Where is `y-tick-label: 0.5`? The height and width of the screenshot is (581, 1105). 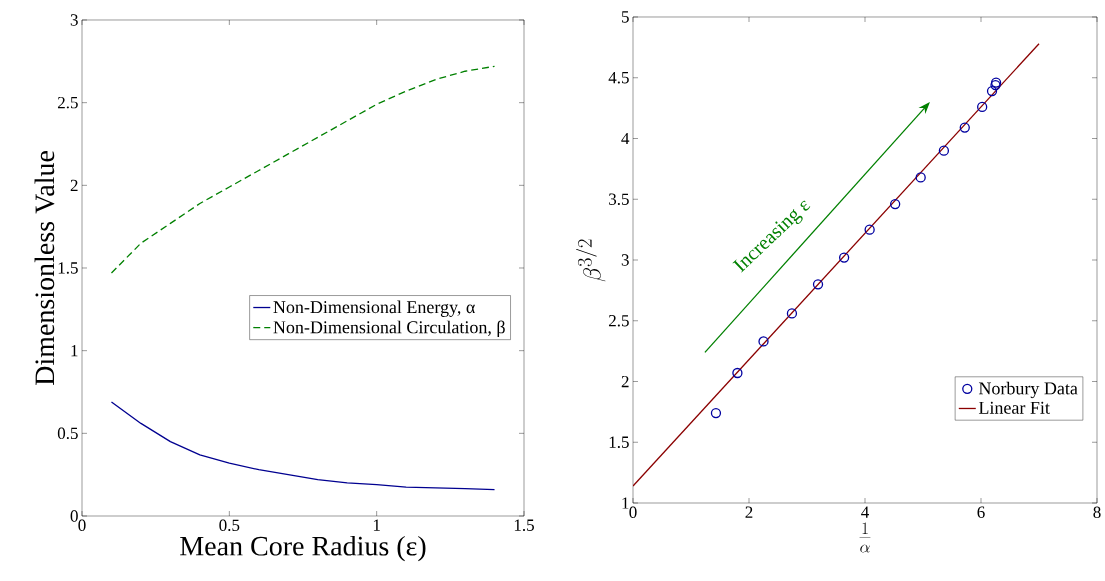 y-tick-label: 0.5 is located at coordinates (67, 433).